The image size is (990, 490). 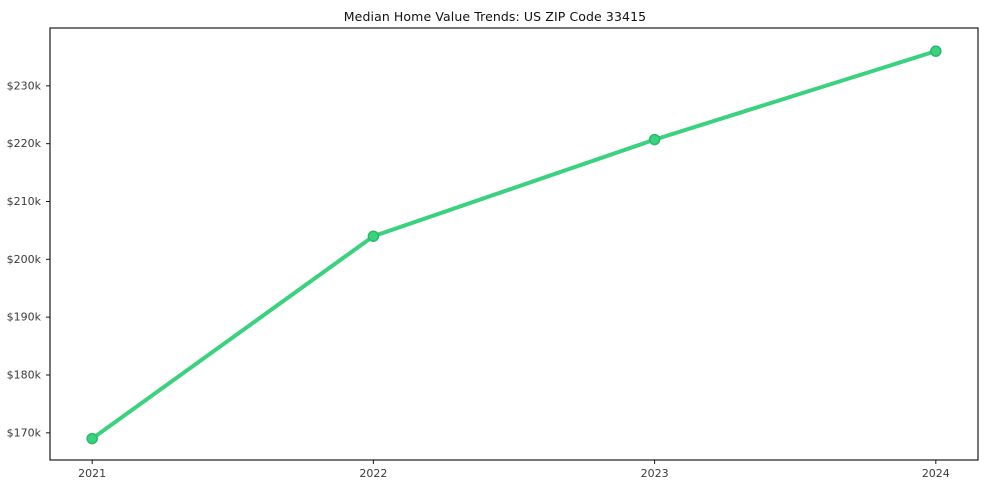 What do you see at coordinates (24, 317) in the screenshot?
I see `y-axis-tick-label: $190k` at bounding box center [24, 317].